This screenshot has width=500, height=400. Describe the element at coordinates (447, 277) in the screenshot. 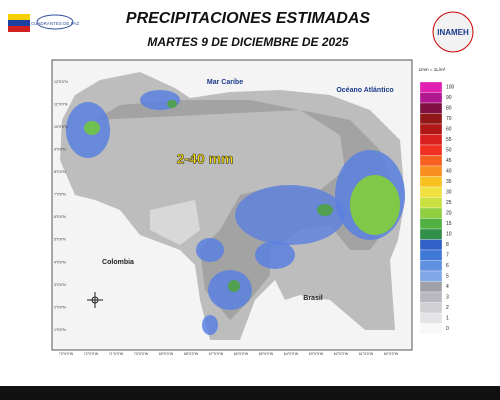

I see `legend-label: 5` at that location.